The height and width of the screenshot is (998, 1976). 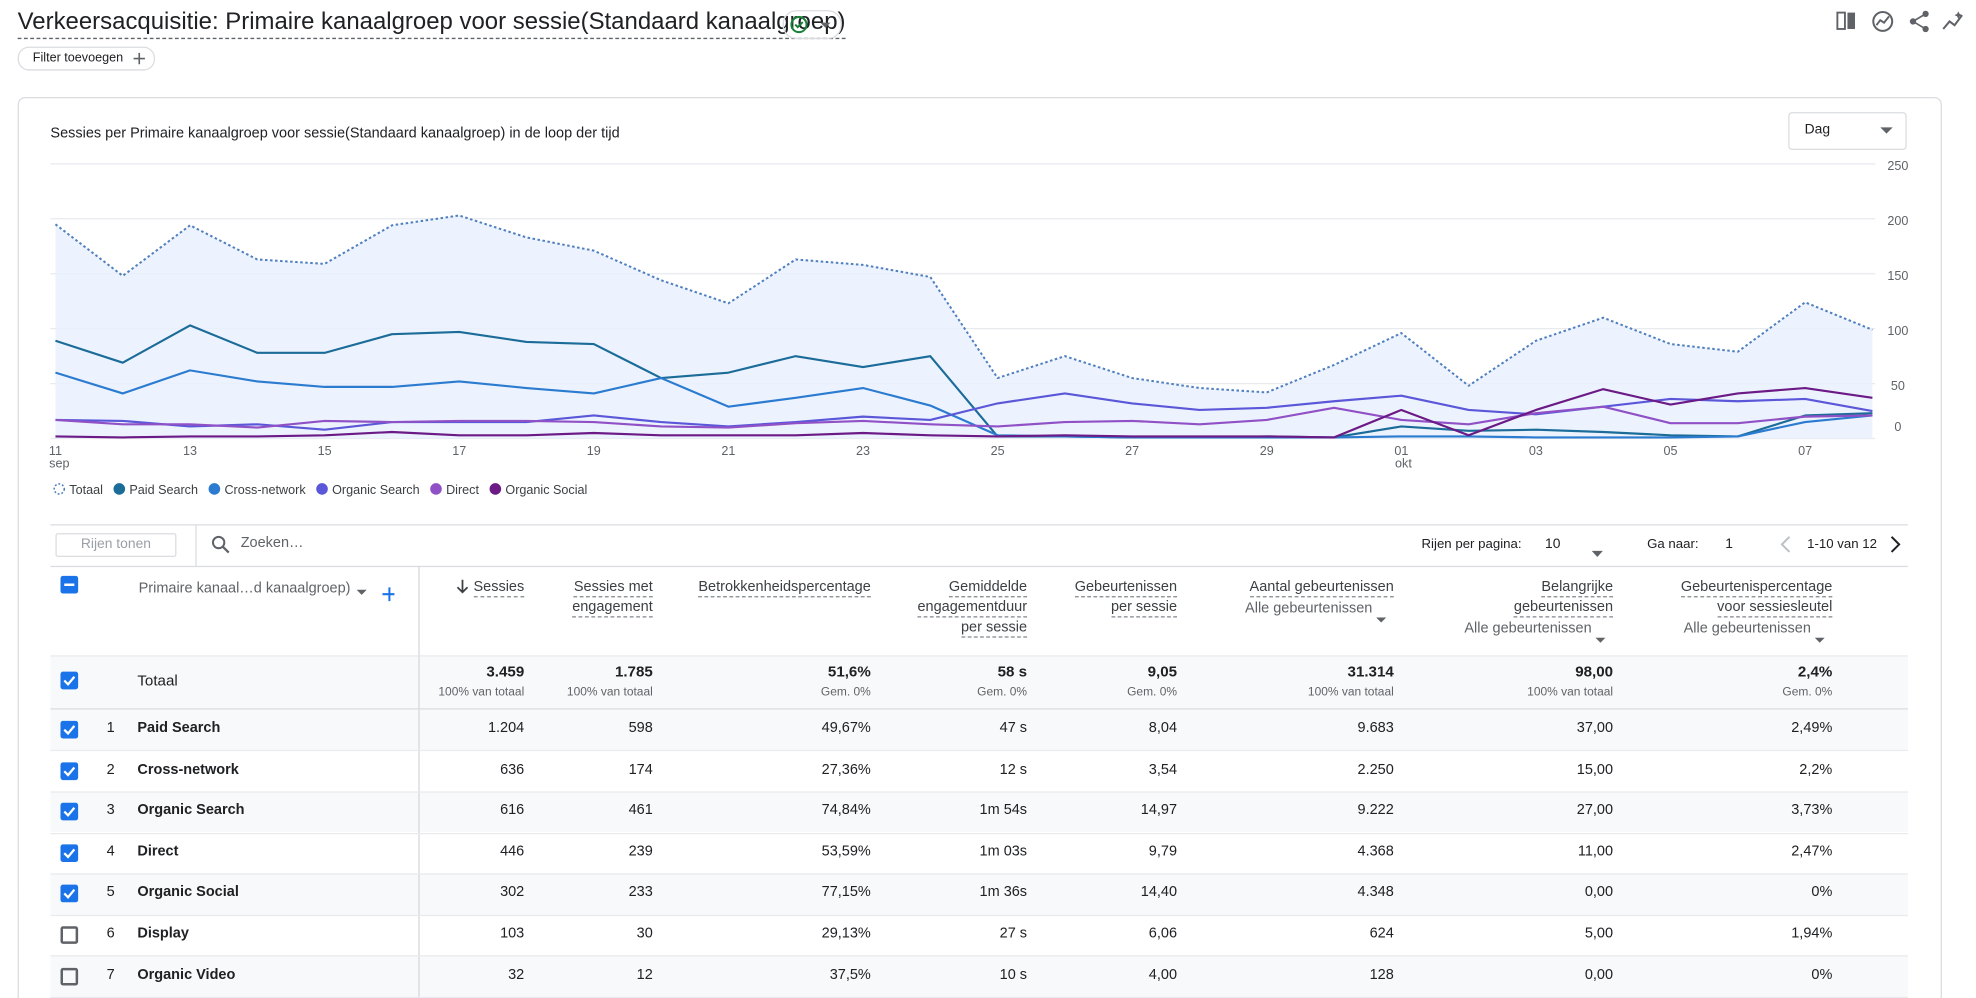 I want to click on row-value: 37,5%, so click(x=850, y=975).